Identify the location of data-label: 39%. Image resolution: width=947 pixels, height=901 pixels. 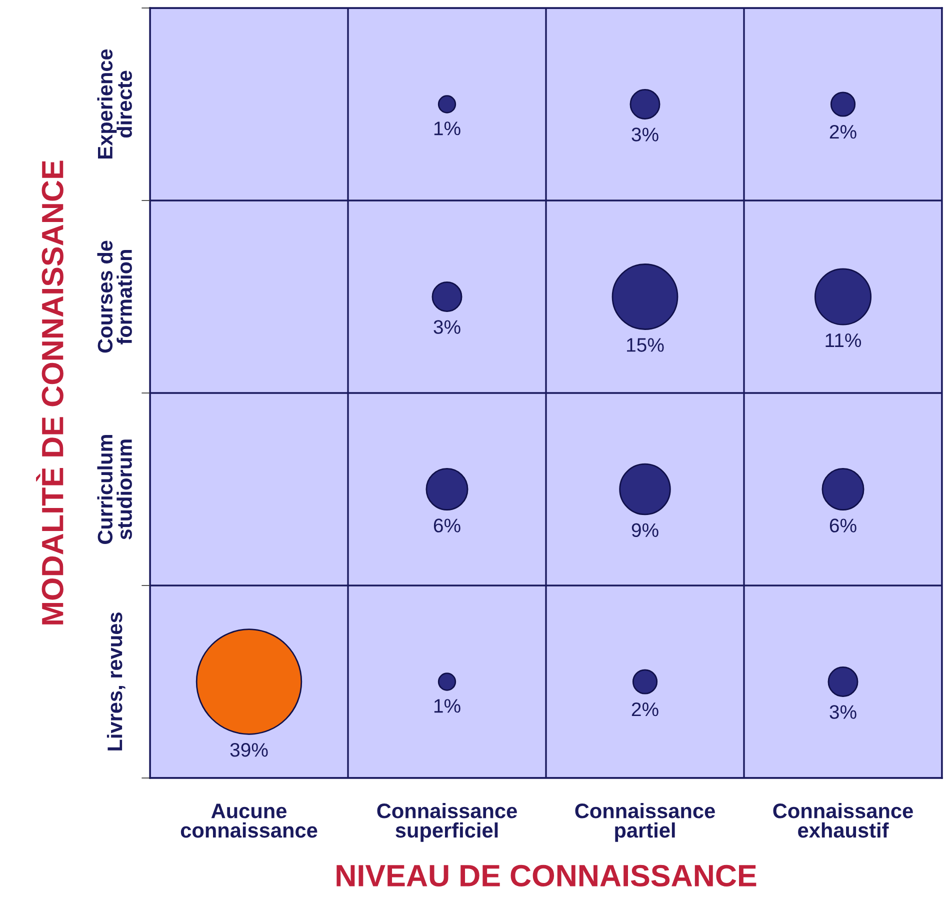
(249, 750).